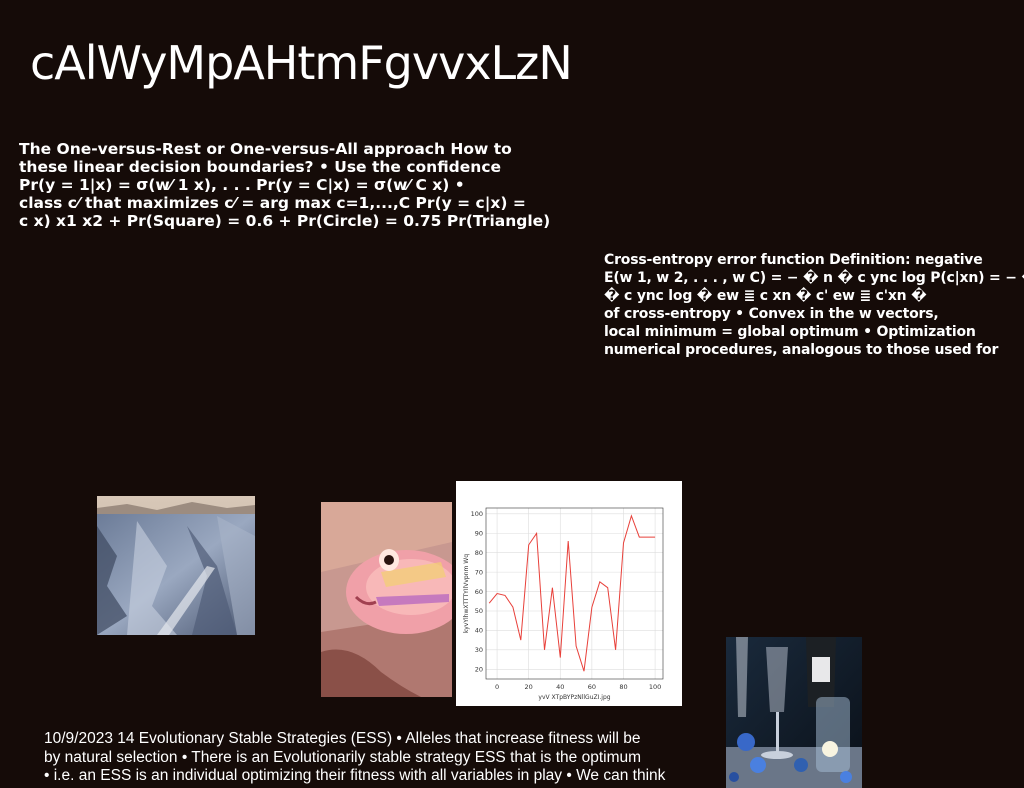  What do you see at coordinates (479, 553) in the screenshot?
I see `y-tick-label: 80` at bounding box center [479, 553].